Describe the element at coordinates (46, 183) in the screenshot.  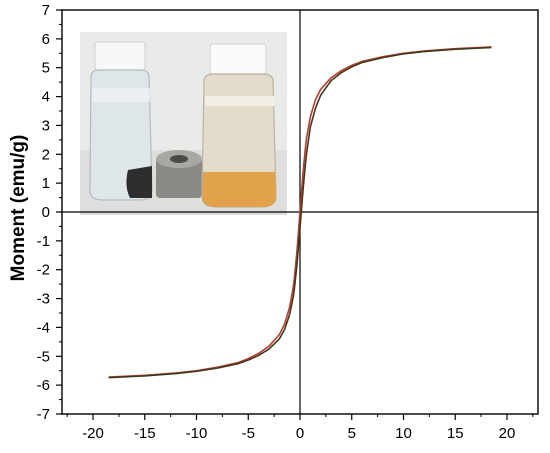
I see `y-tick-label: 1` at that location.